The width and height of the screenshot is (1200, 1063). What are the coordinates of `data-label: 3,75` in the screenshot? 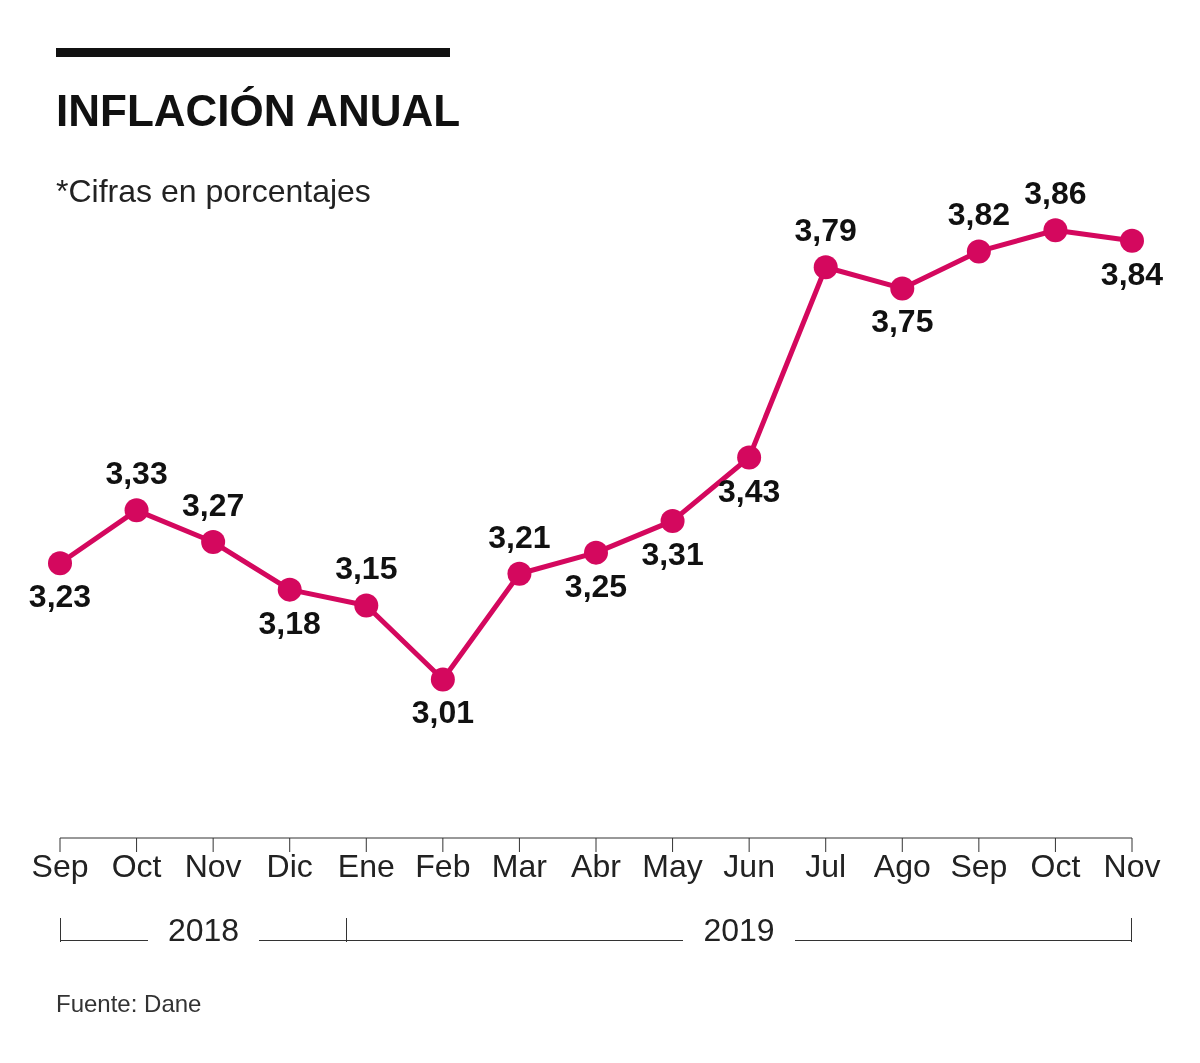 It's located at (902, 321).